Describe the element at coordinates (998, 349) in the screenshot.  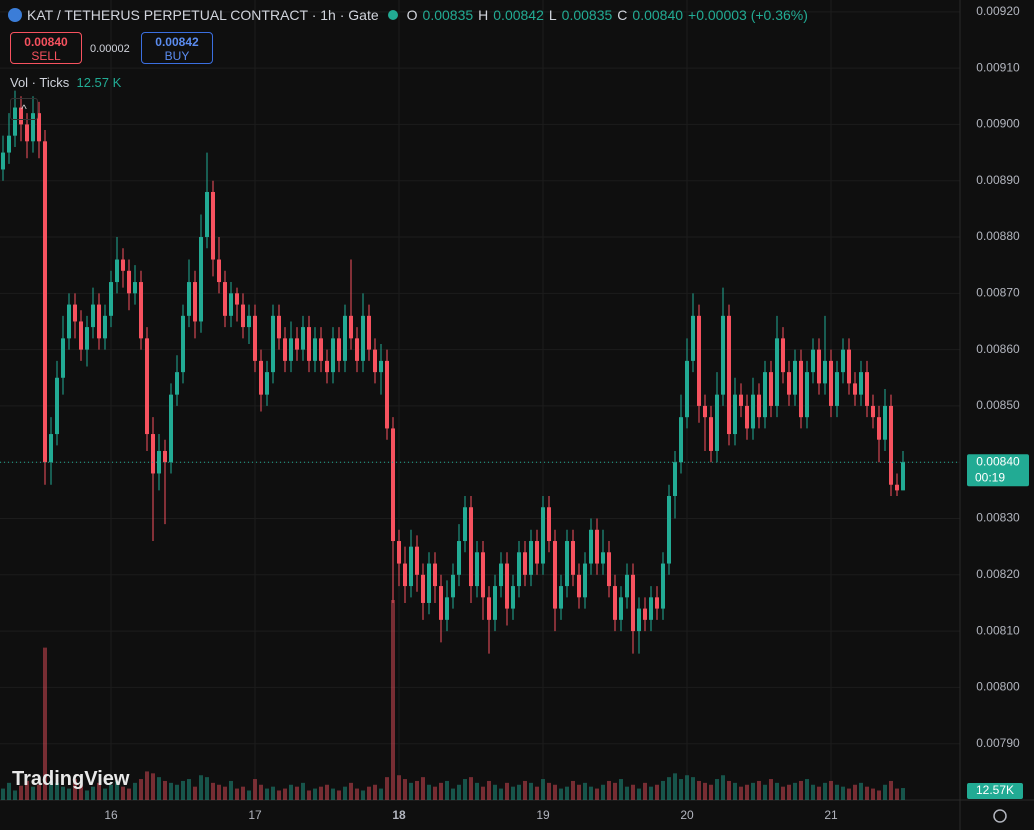
I see `y-tick-label: 0.00860` at that location.